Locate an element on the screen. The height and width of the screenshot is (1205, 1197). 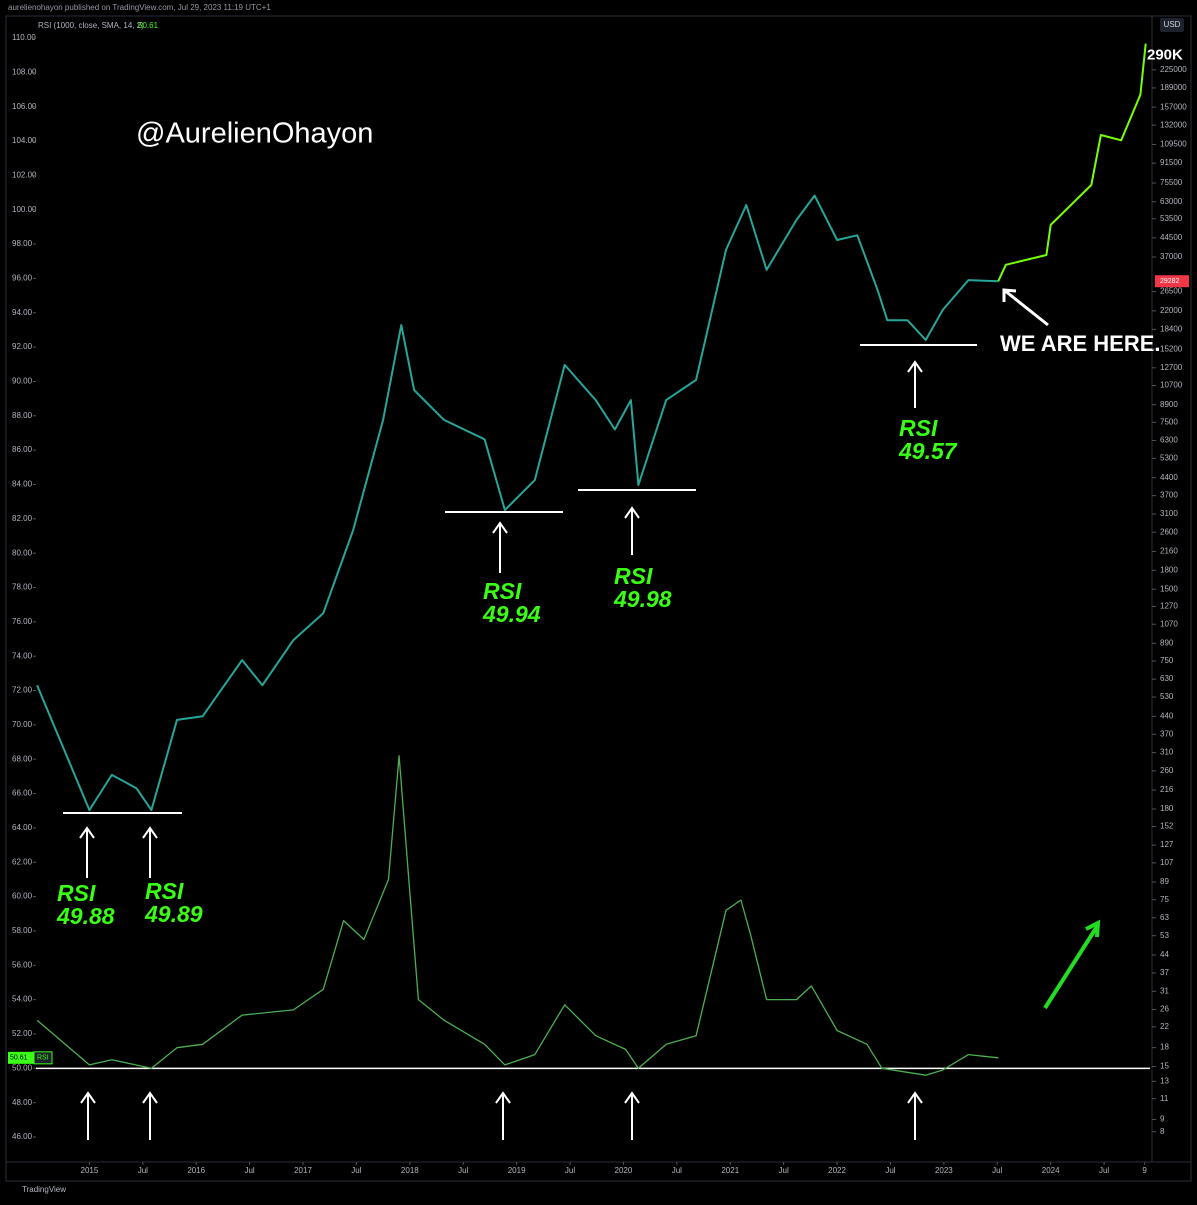
x-tick-label: 9 is located at coordinates (1144, 1170).